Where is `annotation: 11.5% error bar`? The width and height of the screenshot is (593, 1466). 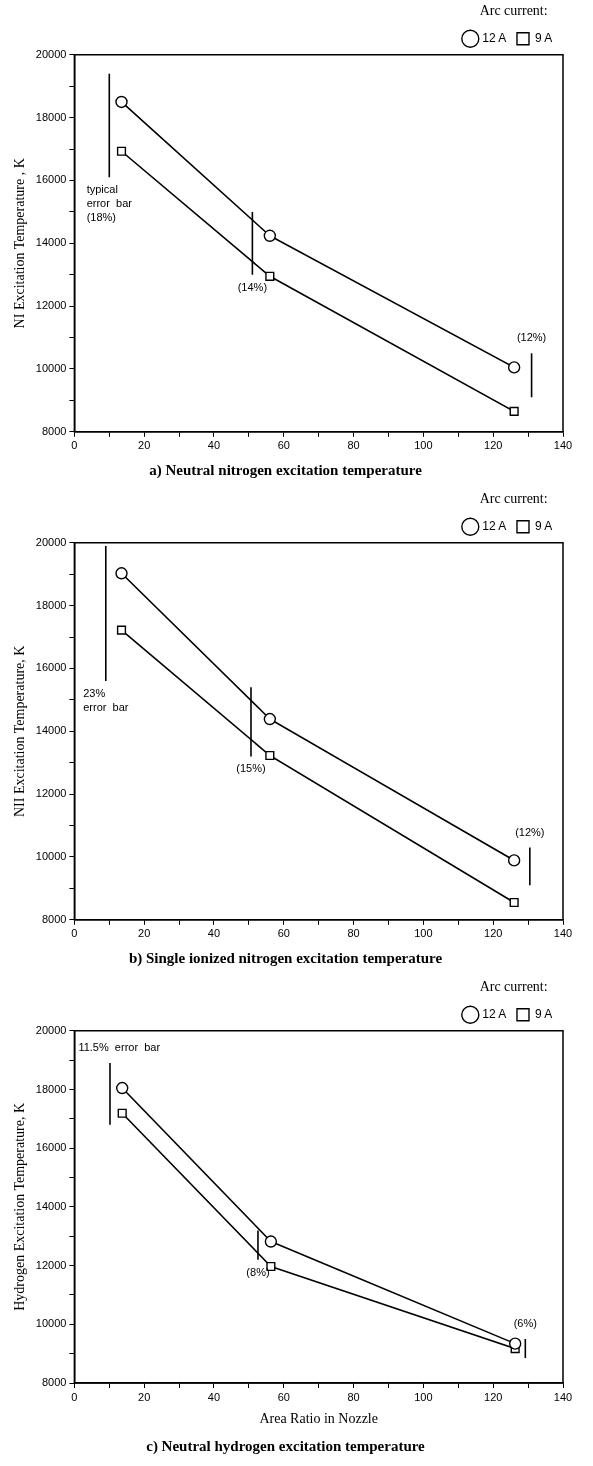
annotation: 11.5% error bar is located at coordinates (119, 1047).